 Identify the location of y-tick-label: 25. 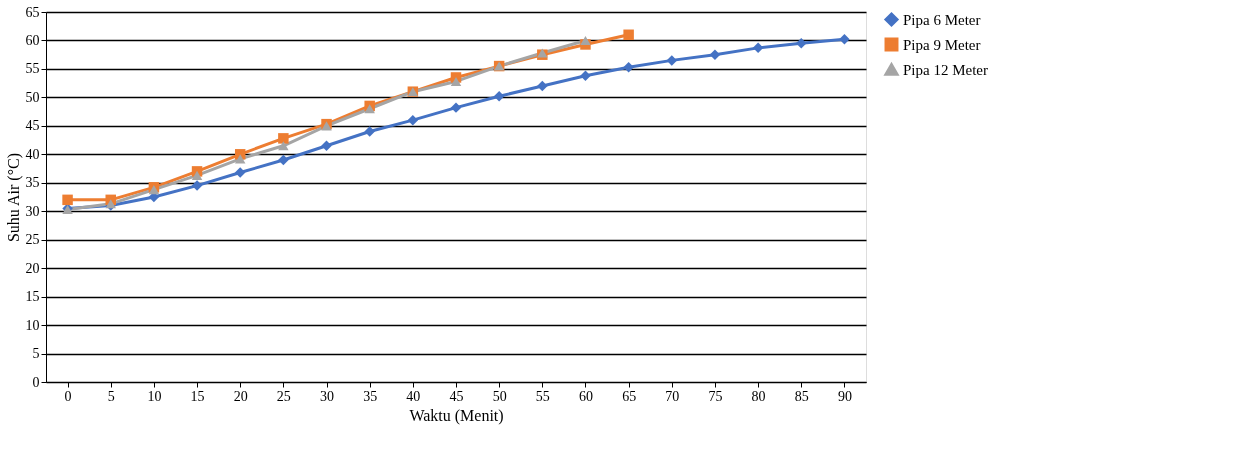
(32, 240).